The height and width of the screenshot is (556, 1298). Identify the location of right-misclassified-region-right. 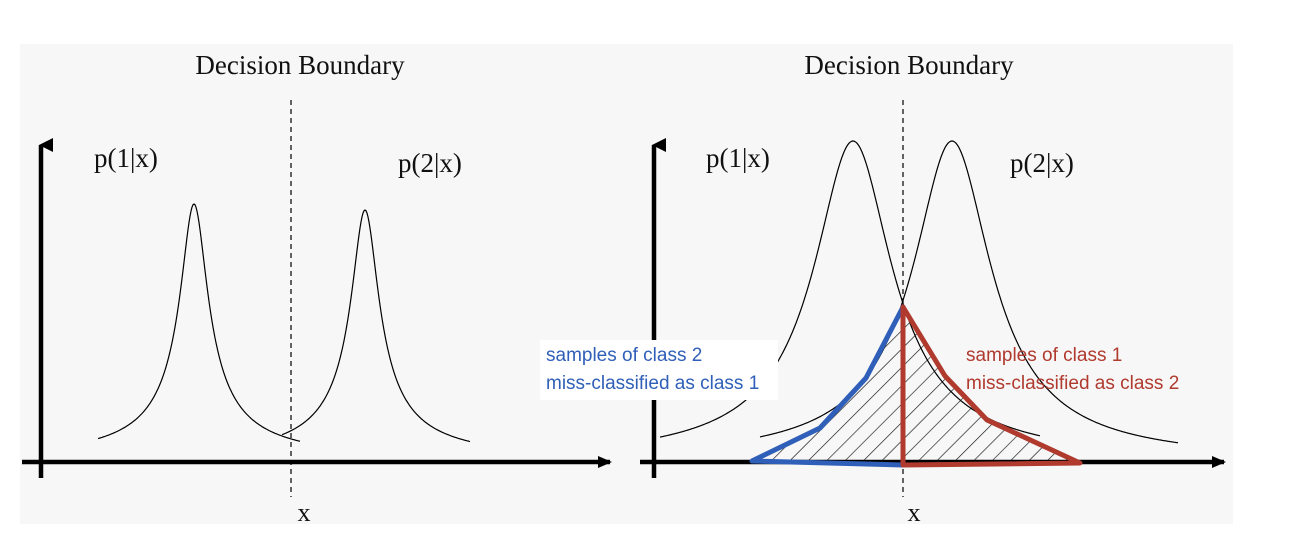
(991, 386).